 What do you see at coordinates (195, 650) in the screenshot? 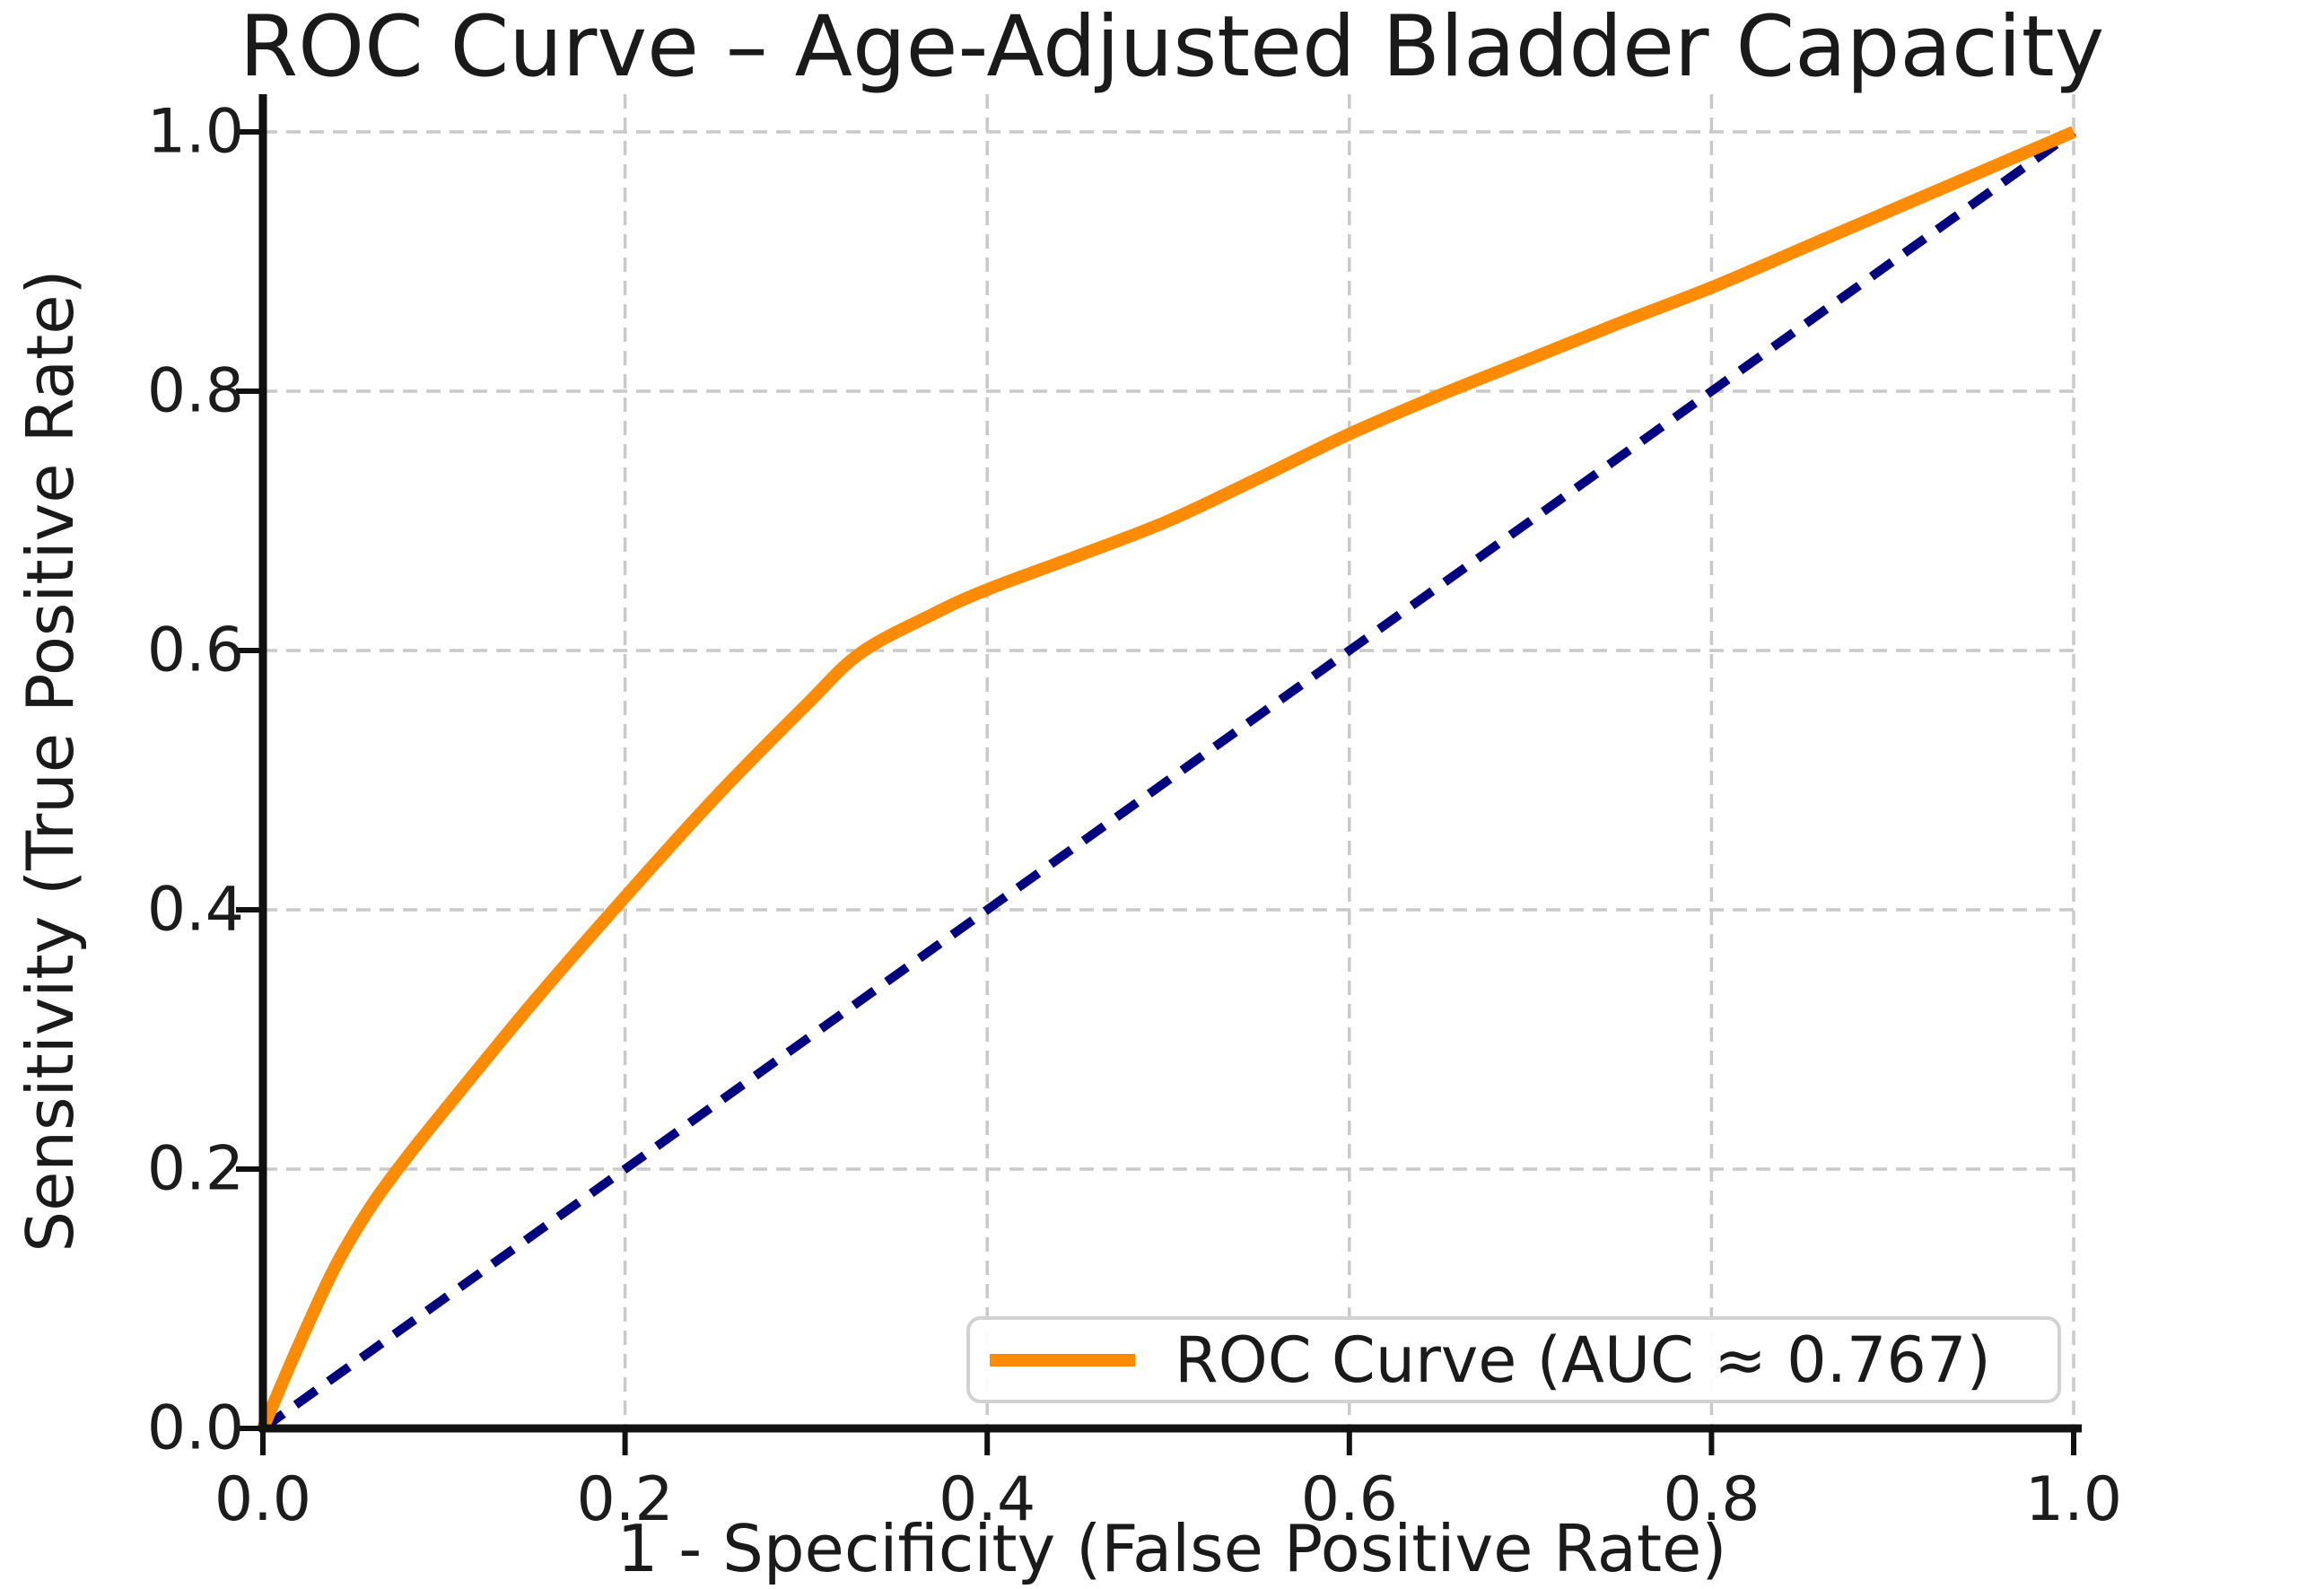
I see `y-tick-label: 0.6` at bounding box center [195, 650].